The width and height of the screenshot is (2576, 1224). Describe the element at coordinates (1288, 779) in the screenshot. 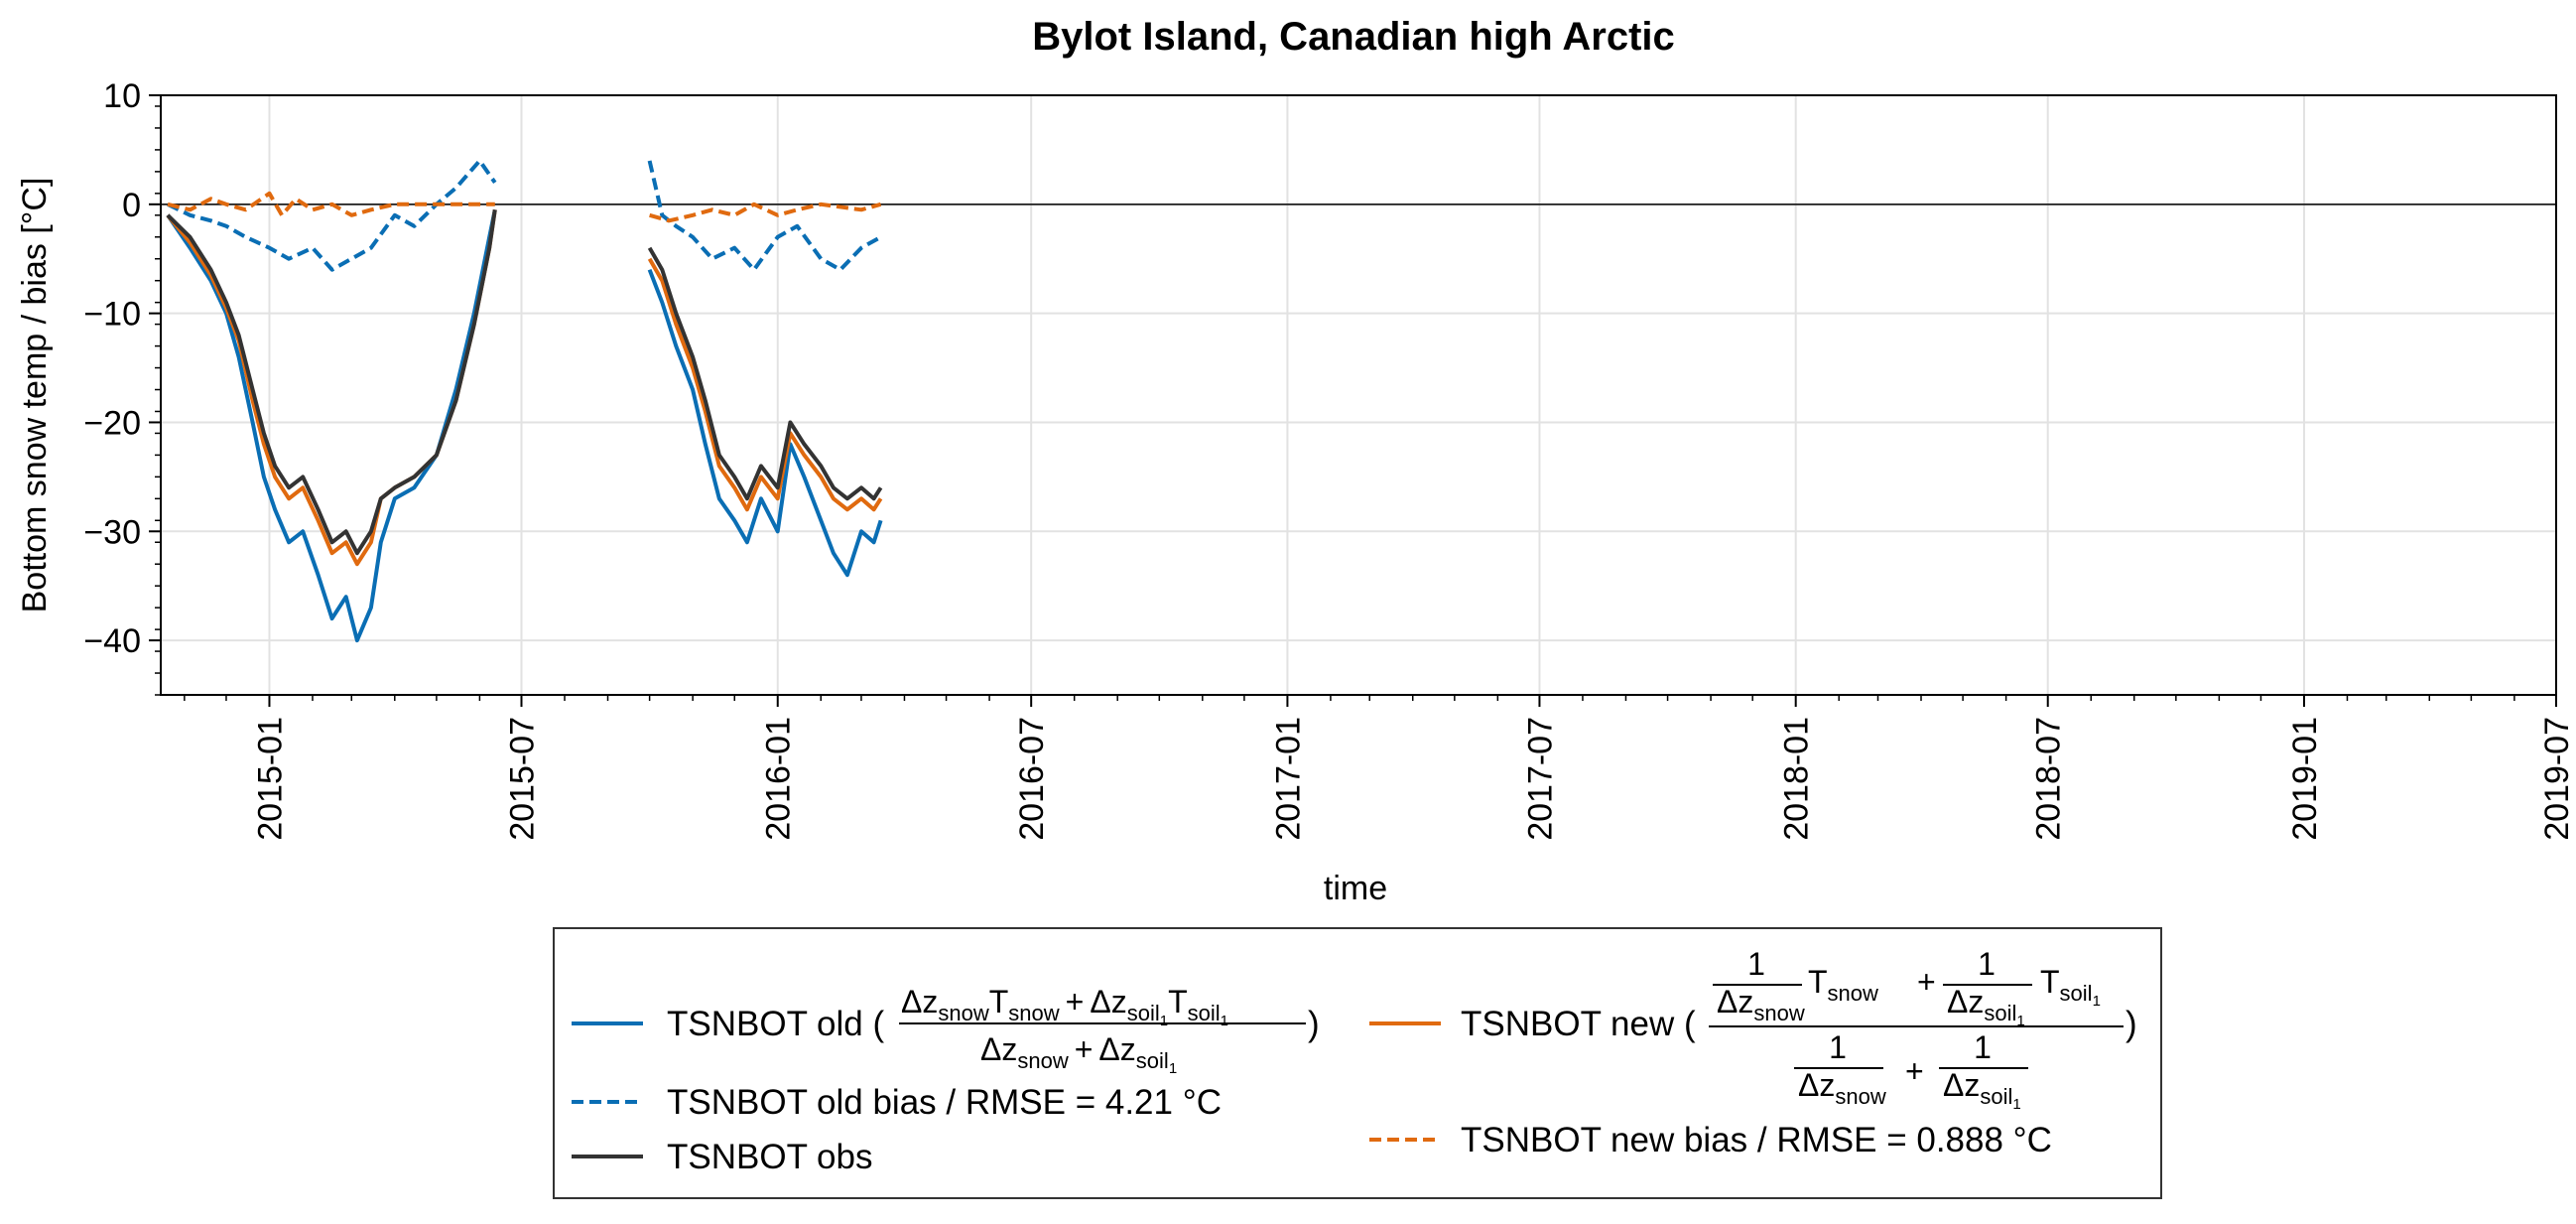

I see `x-tick-label: 2017-01` at that location.